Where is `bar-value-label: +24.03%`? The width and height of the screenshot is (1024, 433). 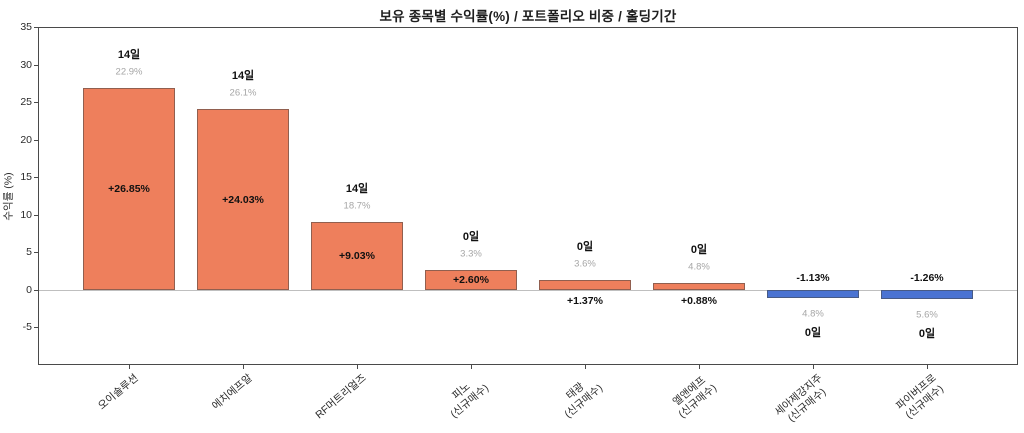 bar-value-label: +24.03% is located at coordinates (243, 199).